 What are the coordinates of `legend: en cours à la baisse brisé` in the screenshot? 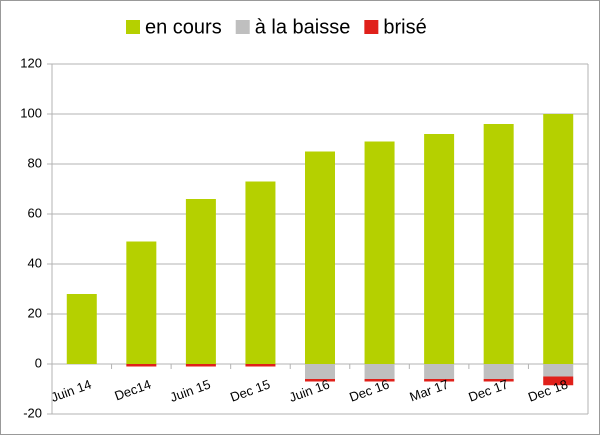 It's located at (276, 27).